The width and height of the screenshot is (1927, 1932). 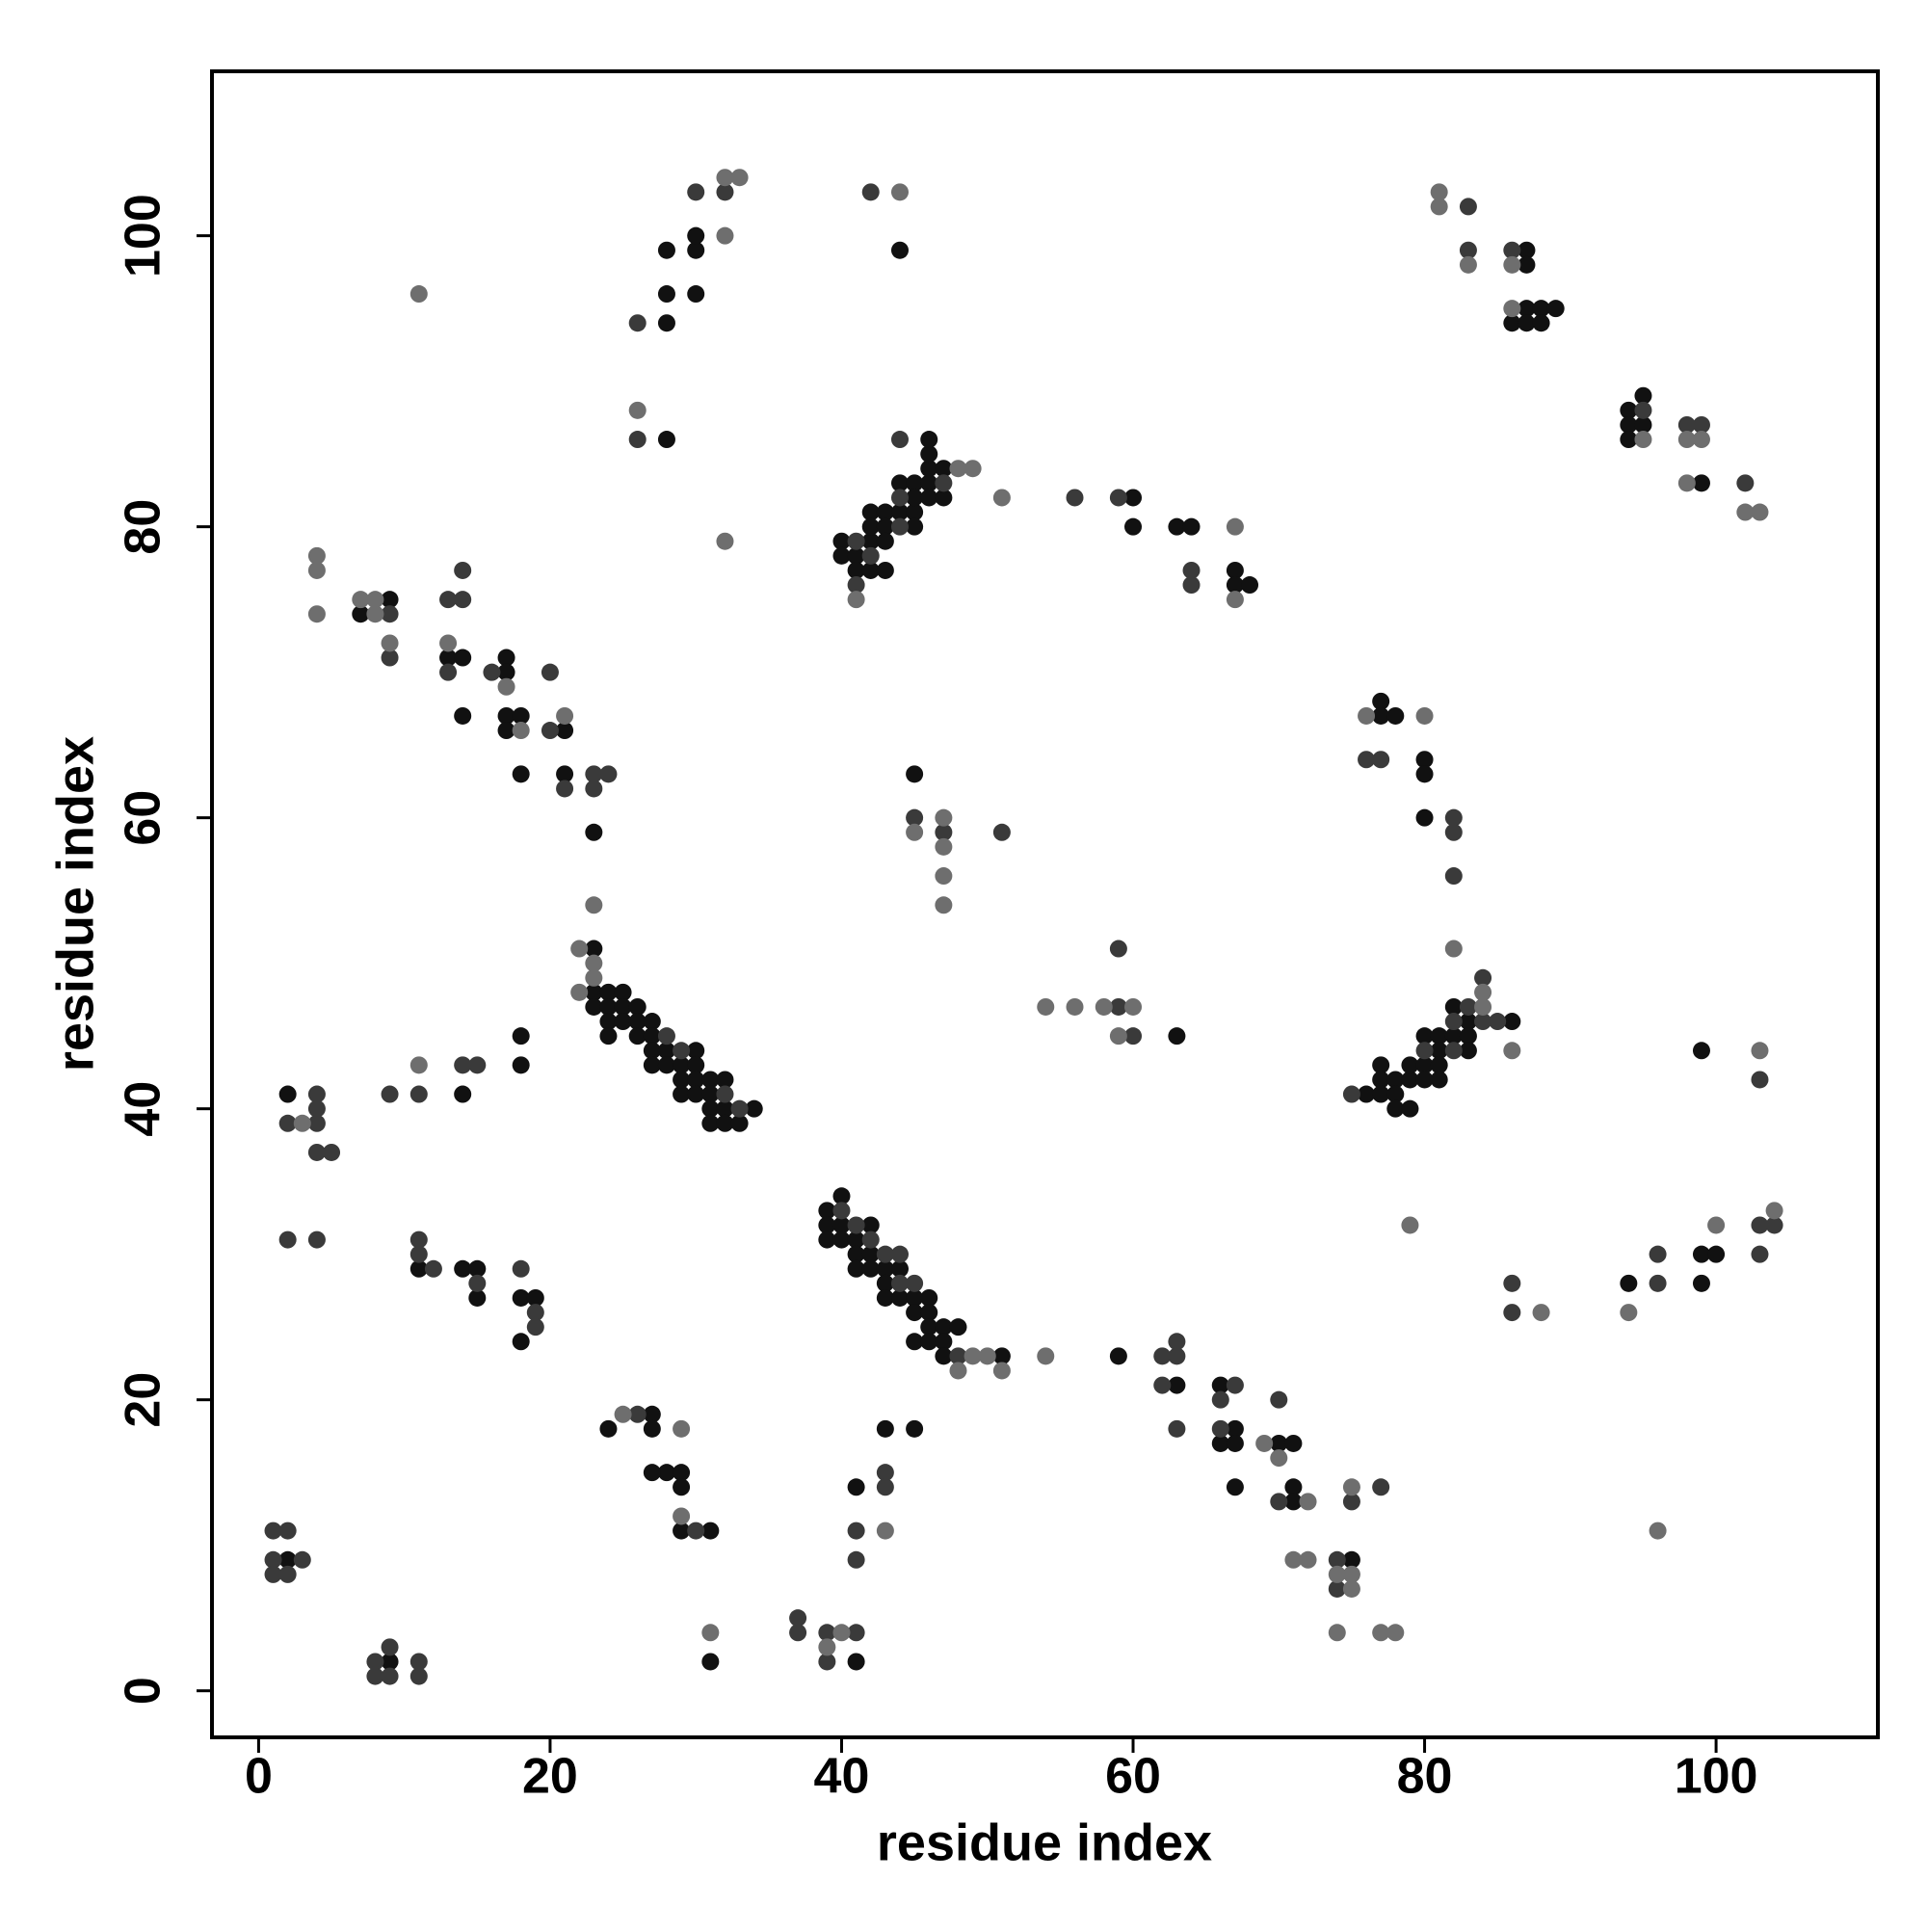 I want to click on x-tick-label: 80, so click(x=1425, y=1777).